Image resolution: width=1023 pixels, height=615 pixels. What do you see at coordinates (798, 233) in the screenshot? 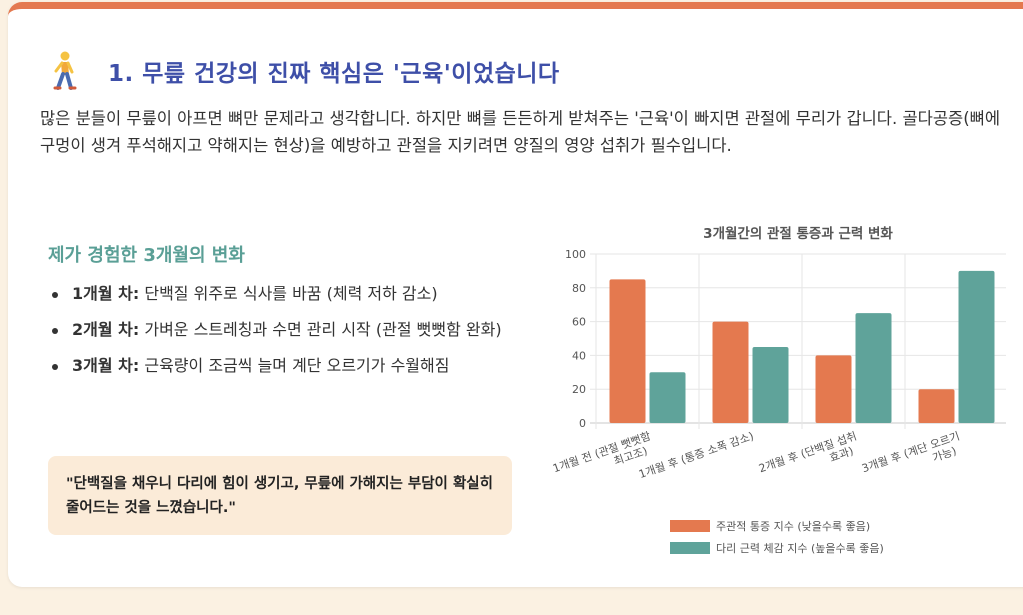
I see `chart-title: 3개월간의 관절 통증과 근력 변화` at bounding box center [798, 233].